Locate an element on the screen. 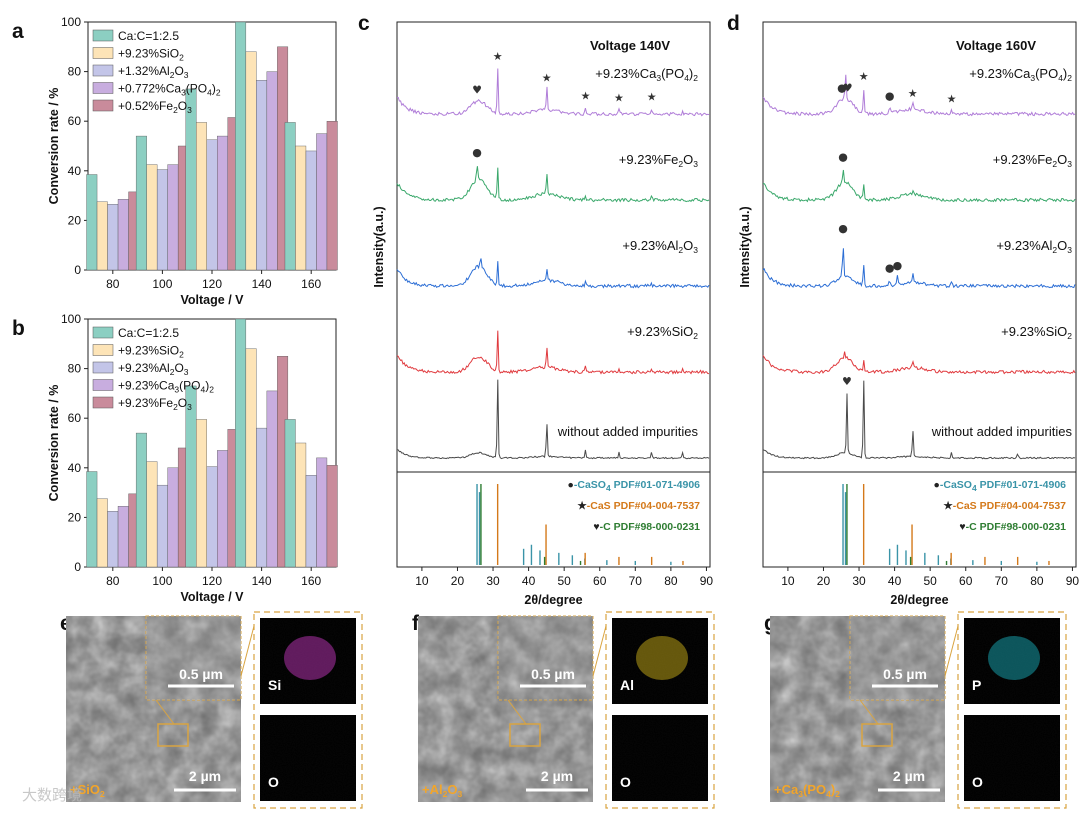  legend-entry: Ca:C=1:2.5 is located at coordinates (148, 36).